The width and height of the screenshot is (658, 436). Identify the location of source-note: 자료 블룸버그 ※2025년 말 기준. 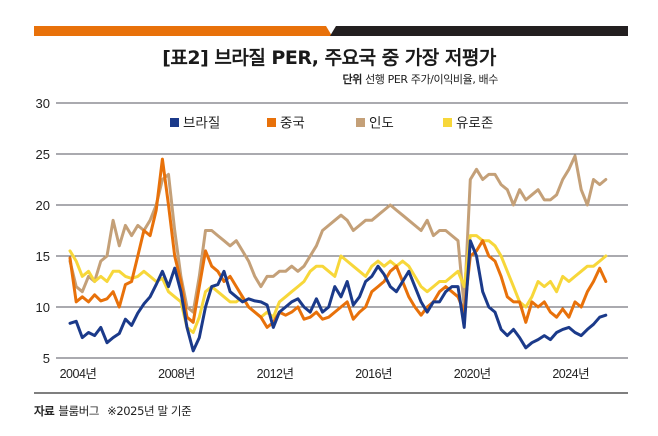
(113, 411).